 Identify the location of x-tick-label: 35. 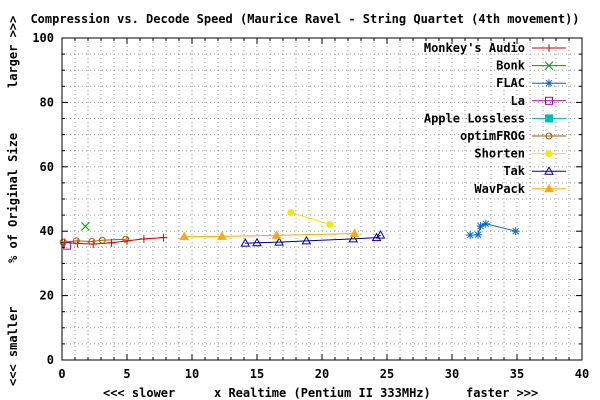
(517, 374).